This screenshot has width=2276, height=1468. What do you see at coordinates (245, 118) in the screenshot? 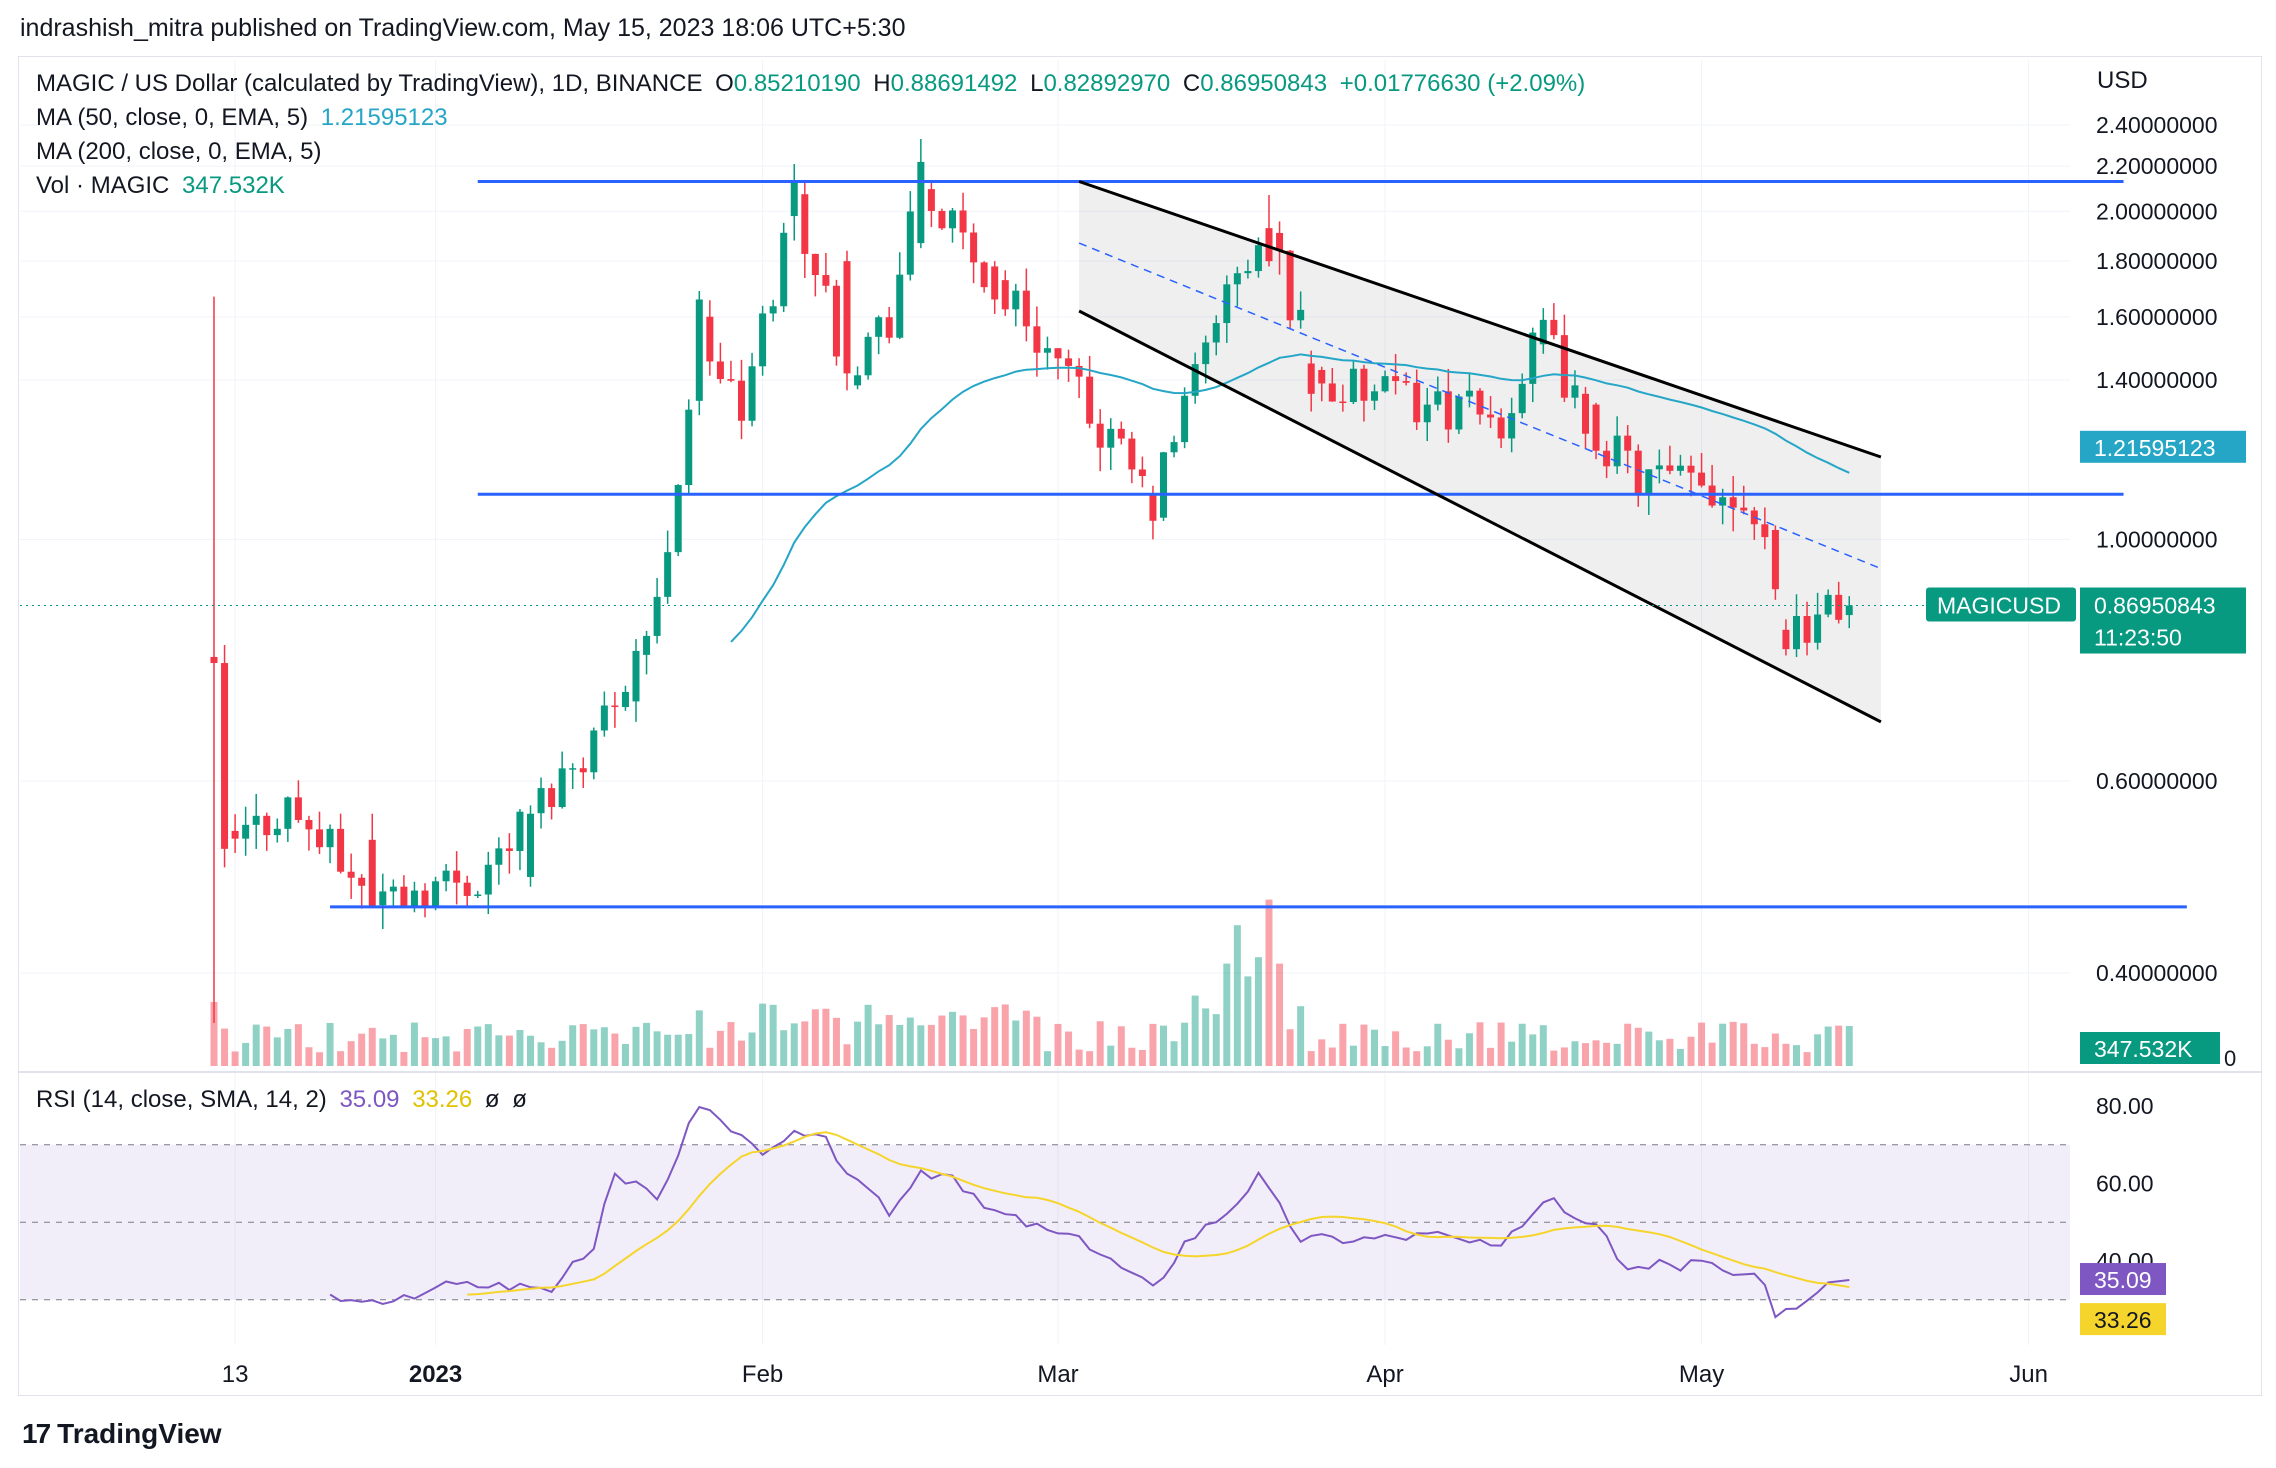
I see `legend-ma50-row: MA (50, close, 0, EMA, 5) 1.21595123` at bounding box center [245, 118].